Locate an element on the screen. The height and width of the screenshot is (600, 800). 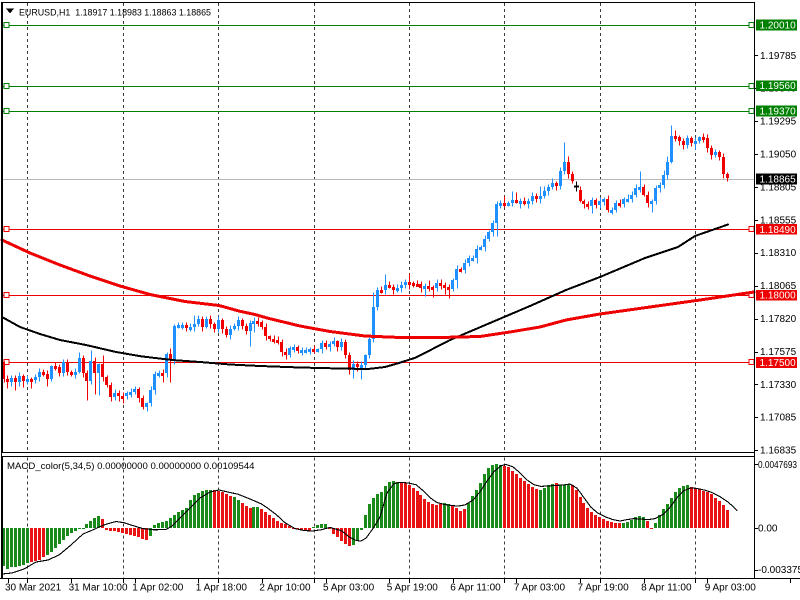
svg-text: 1.19370 is located at coordinates (778, 112).